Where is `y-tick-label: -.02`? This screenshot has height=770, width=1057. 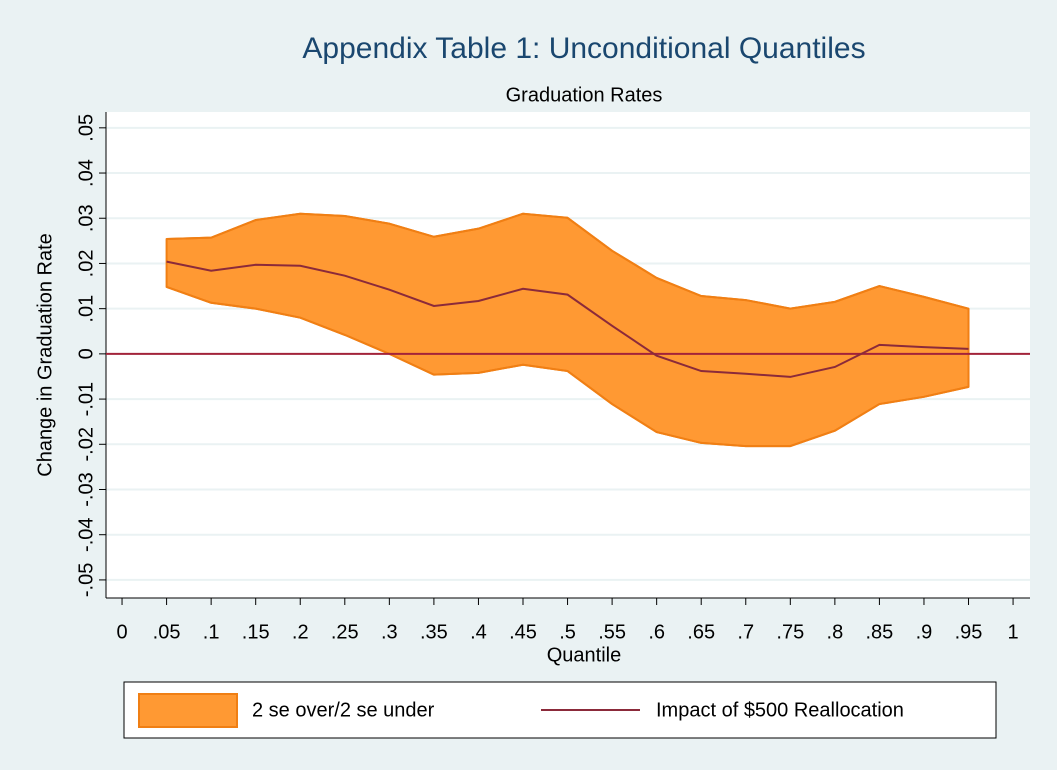 y-tick-label: -.02 is located at coordinates (86, 444).